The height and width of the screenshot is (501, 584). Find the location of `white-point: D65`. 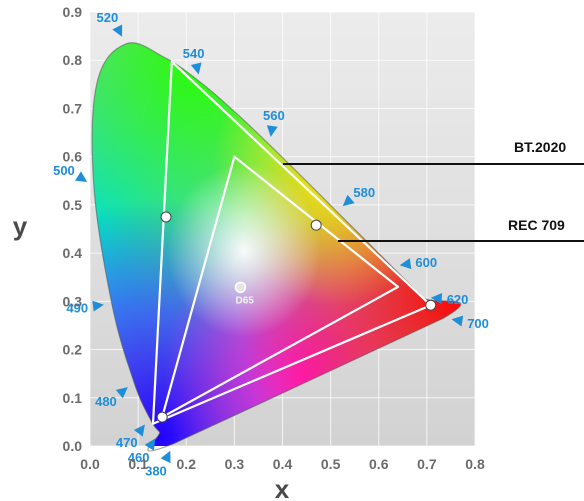

white-point: D65 is located at coordinates (244, 293).